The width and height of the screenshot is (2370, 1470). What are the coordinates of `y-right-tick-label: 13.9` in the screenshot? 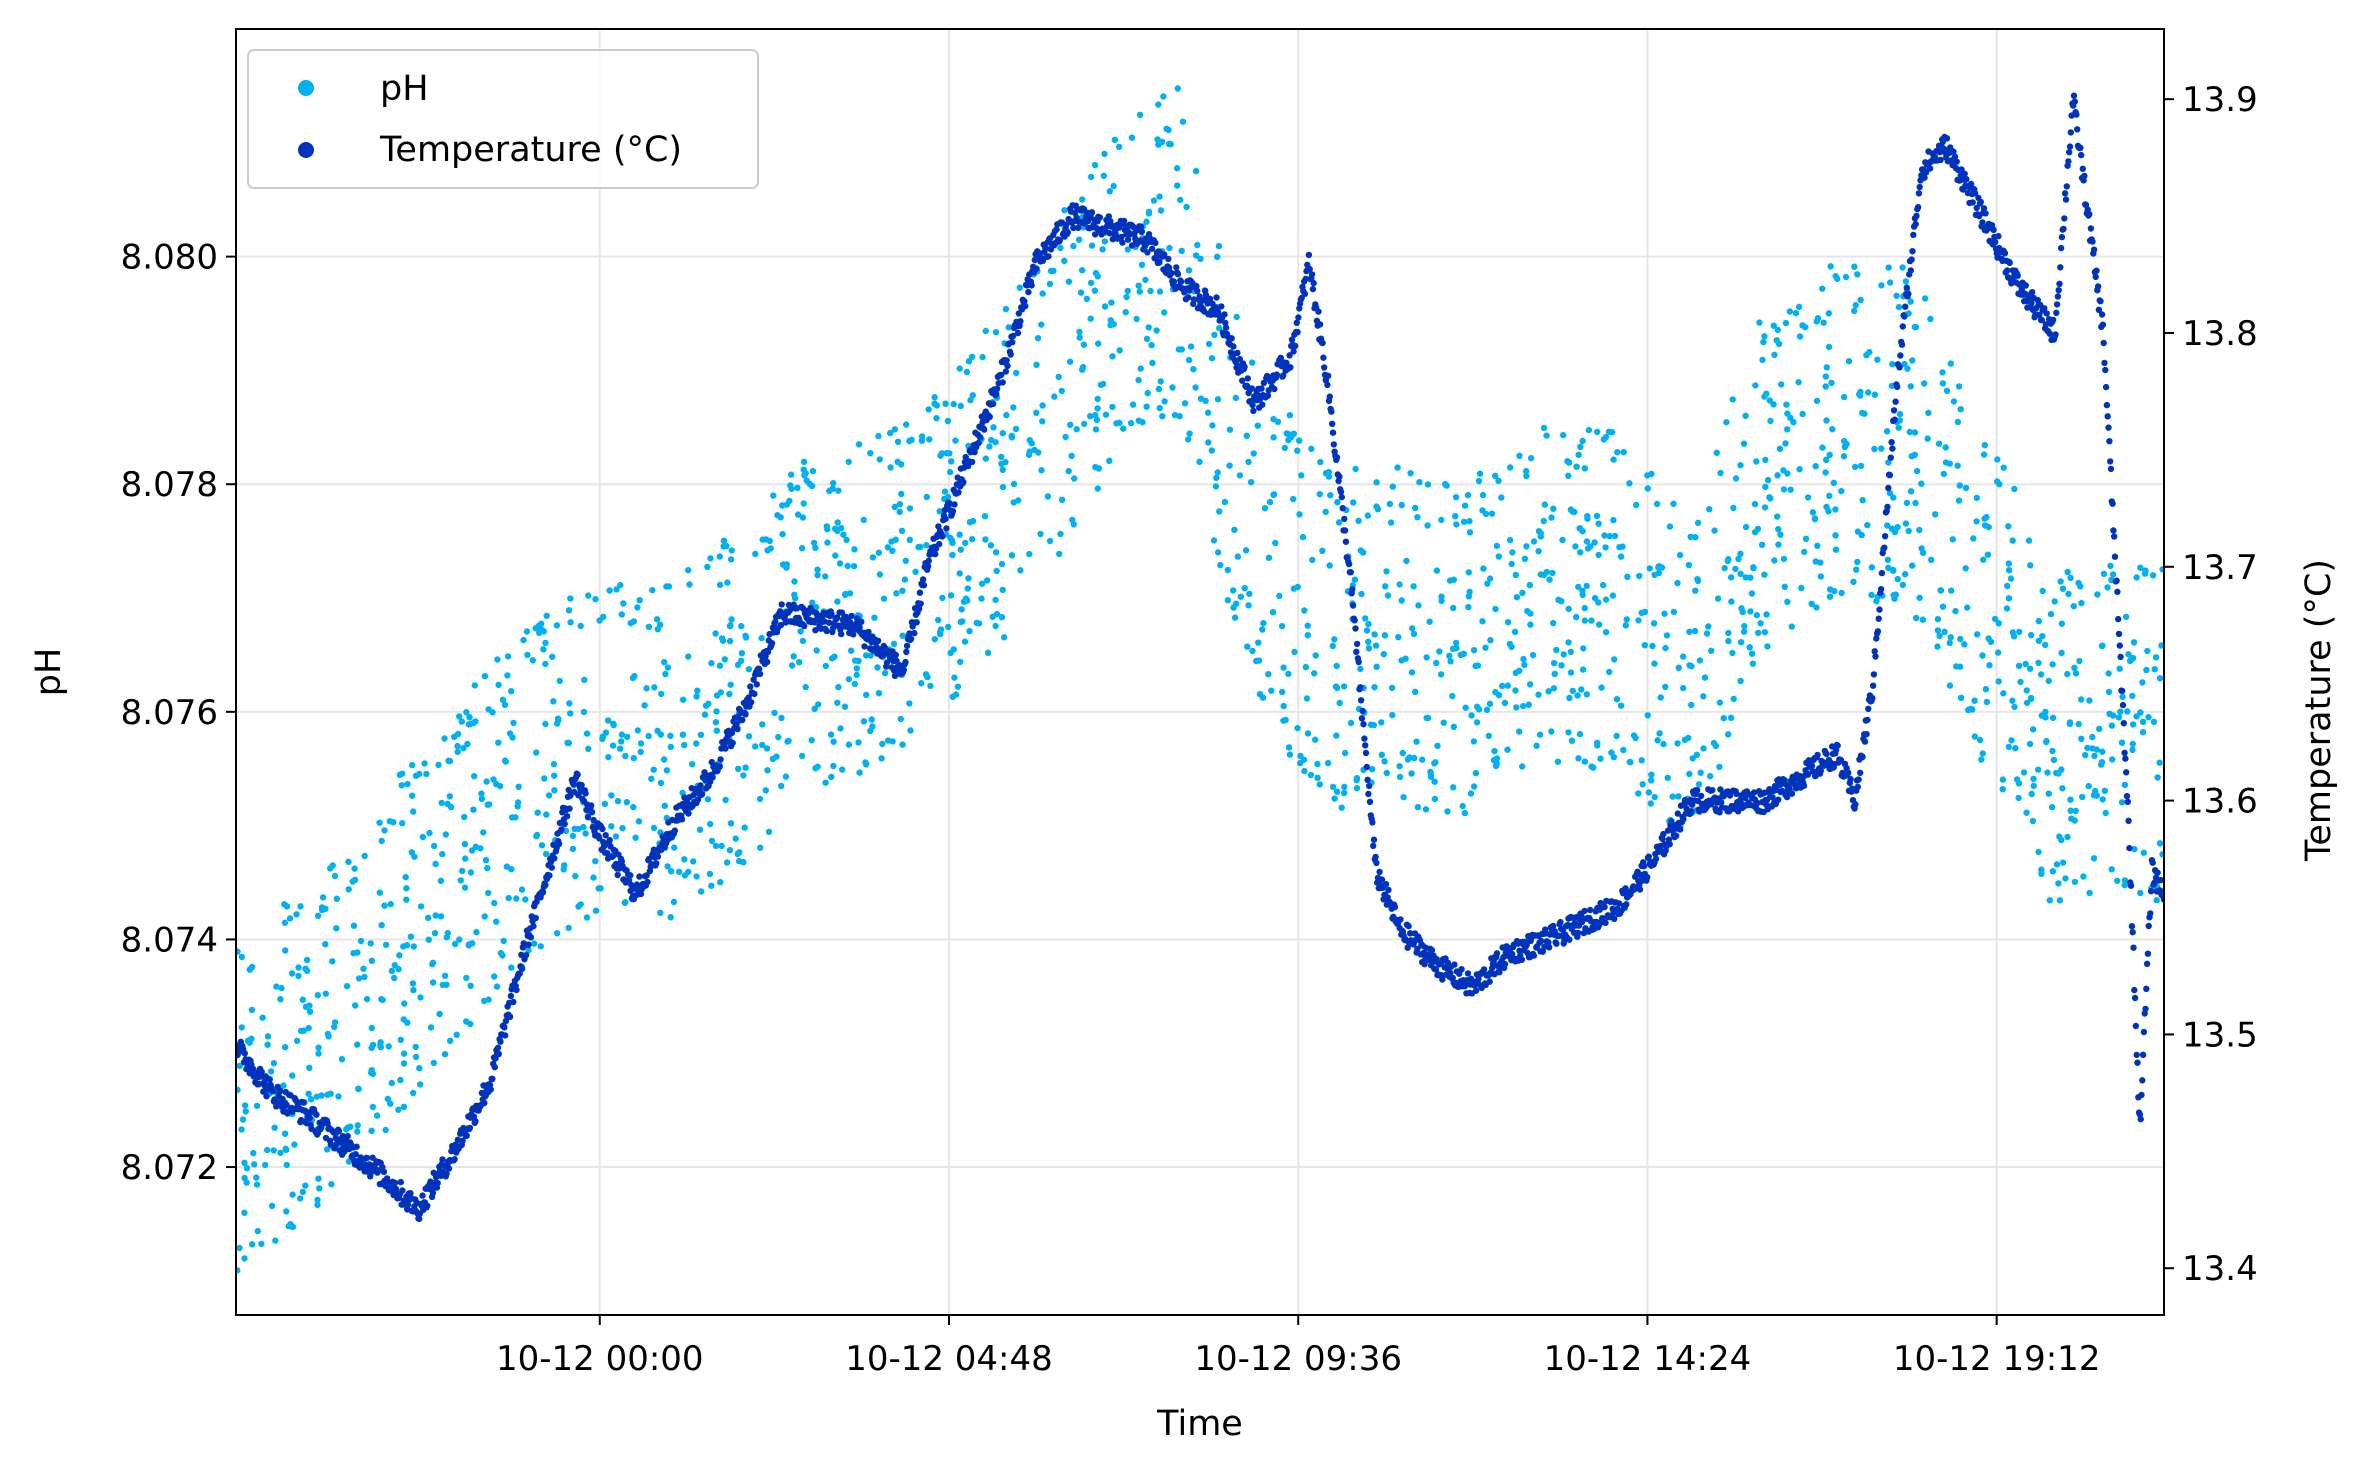 It's located at (2220, 100).